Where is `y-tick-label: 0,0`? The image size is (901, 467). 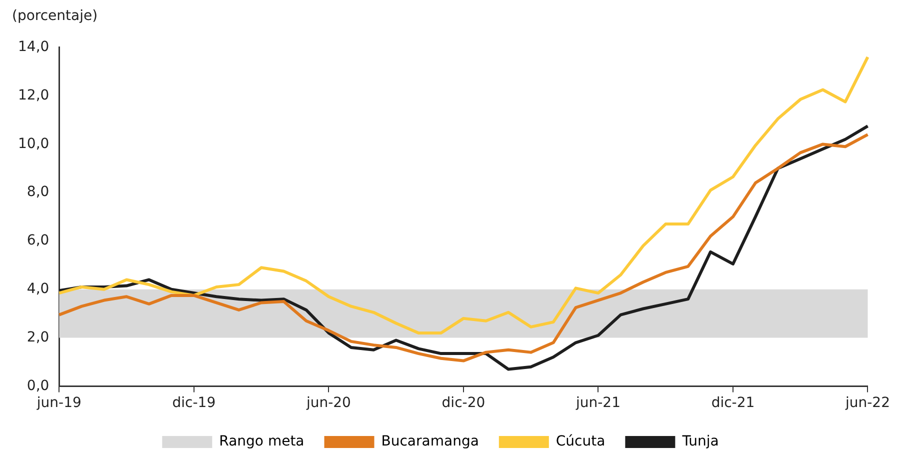 y-tick-label: 0,0 is located at coordinates (38, 386).